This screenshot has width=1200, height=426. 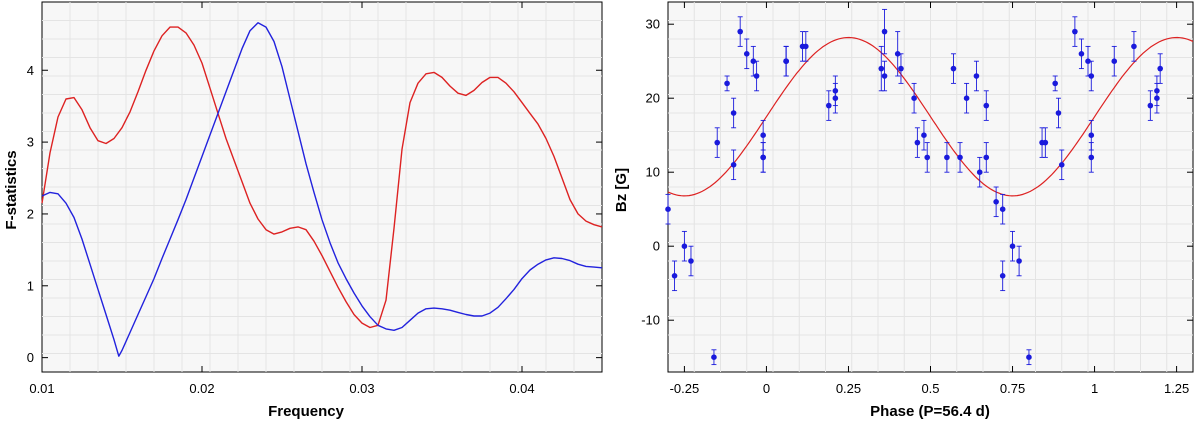 What do you see at coordinates (11, 189) in the screenshot?
I see `periodogram-y-axis-label: F-statistics` at bounding box center [11, 189].